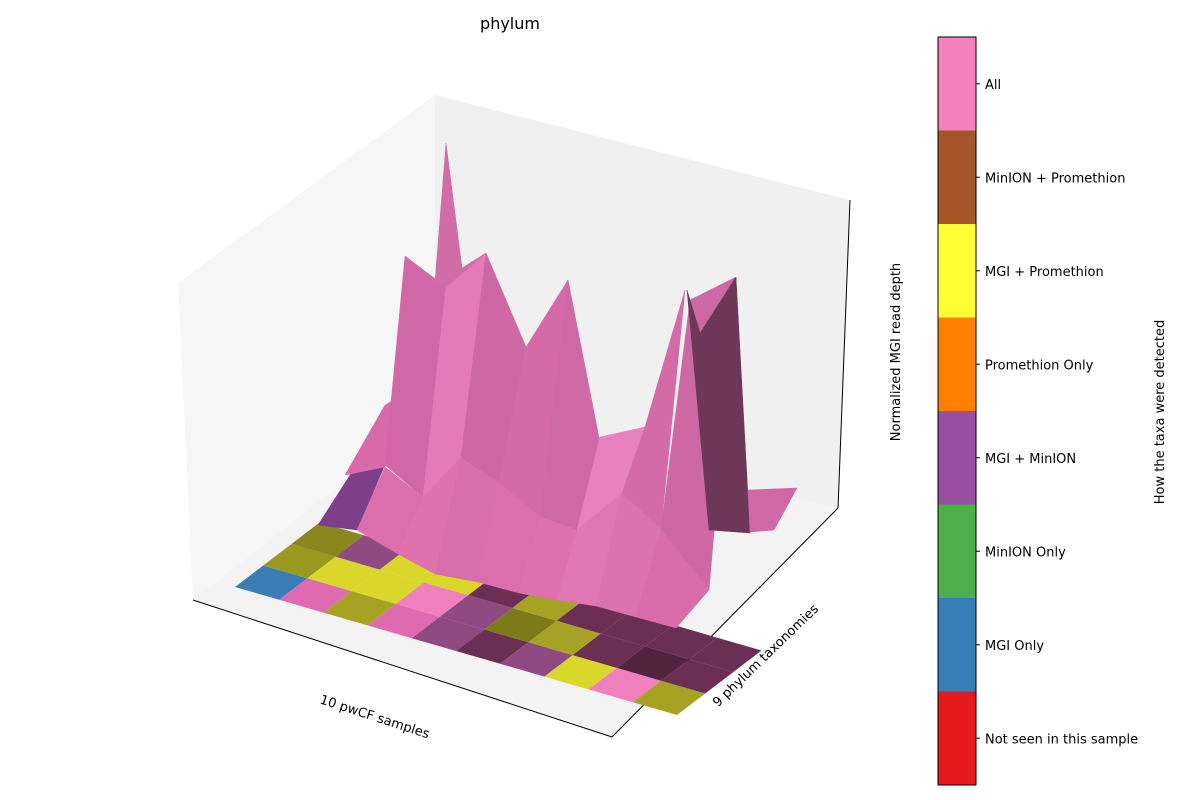 The height and width of the screenshot is (800, 1200). I want to click on colorbar-tick-label: MGI + MinION, so click(1030, 459).